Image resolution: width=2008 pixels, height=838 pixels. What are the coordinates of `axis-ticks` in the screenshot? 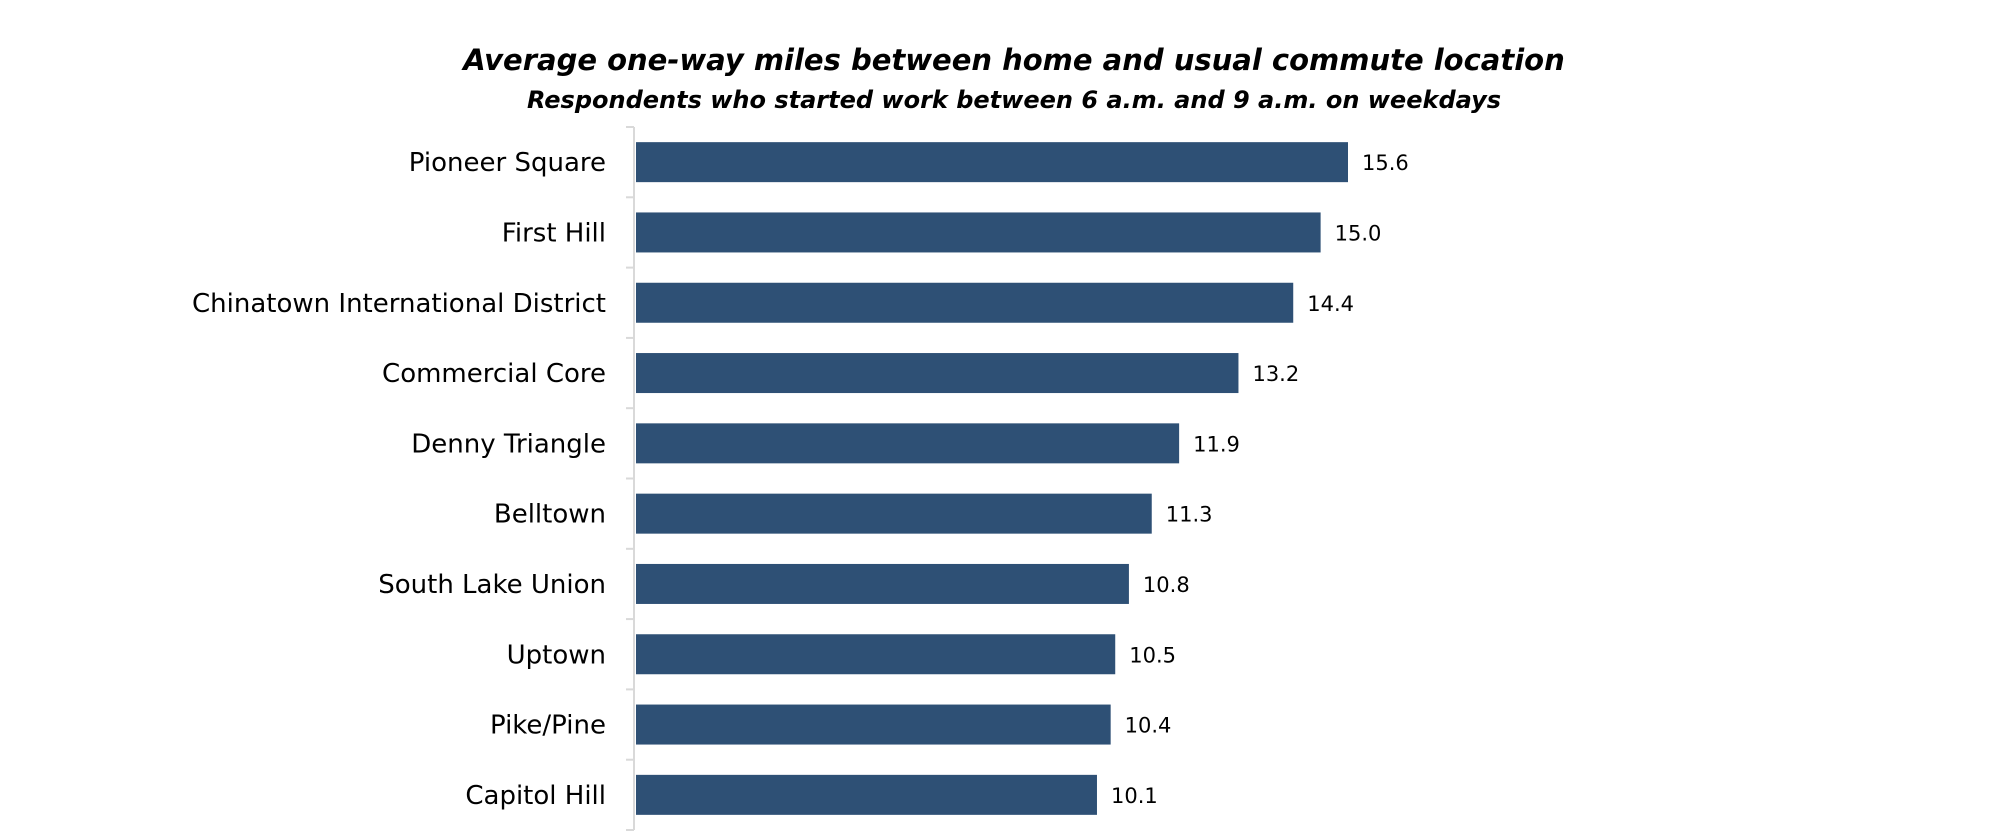 It's located at (630, 478).